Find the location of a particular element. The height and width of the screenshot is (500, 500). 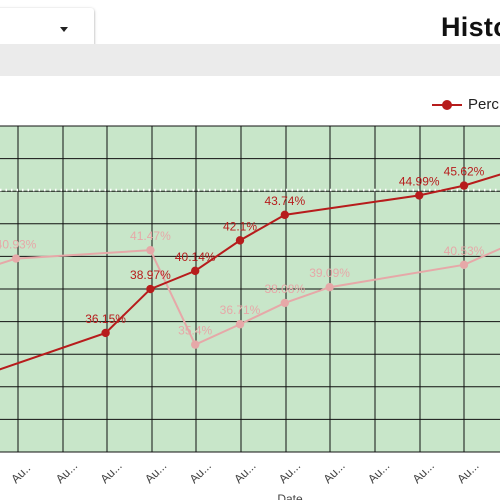

series-label-secondary: 39.09% is located at coordinates (329, 273).